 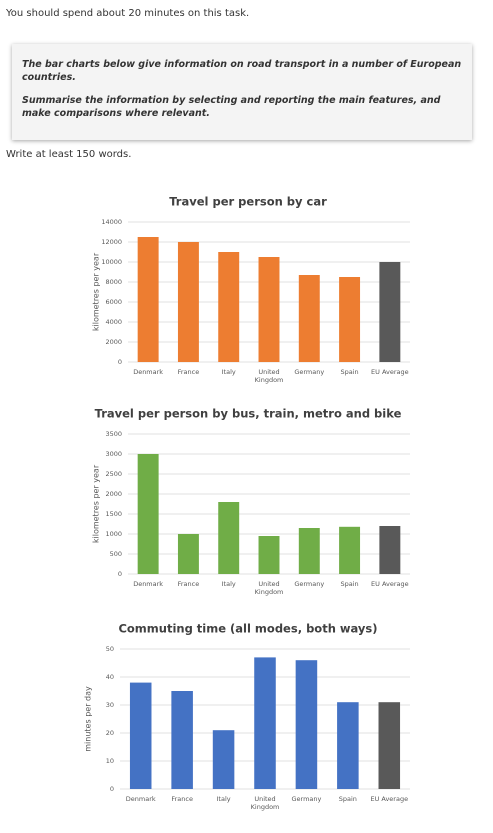 I want to click on y-tick-label: 500, so click(x=116, y=554).